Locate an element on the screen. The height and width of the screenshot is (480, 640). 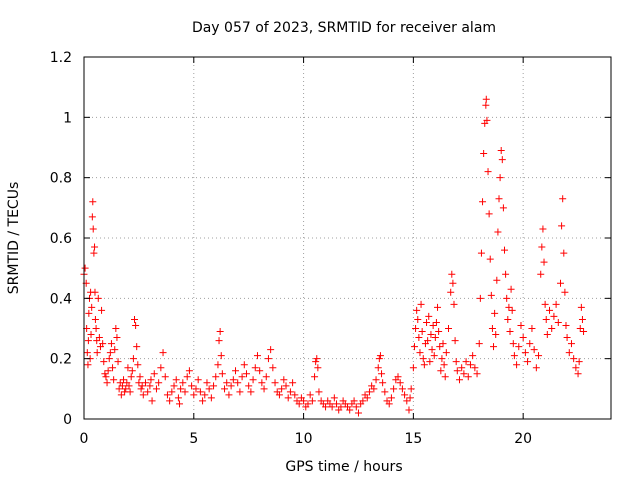
x-tick-label: 15 is located at coordinates (413, 439).